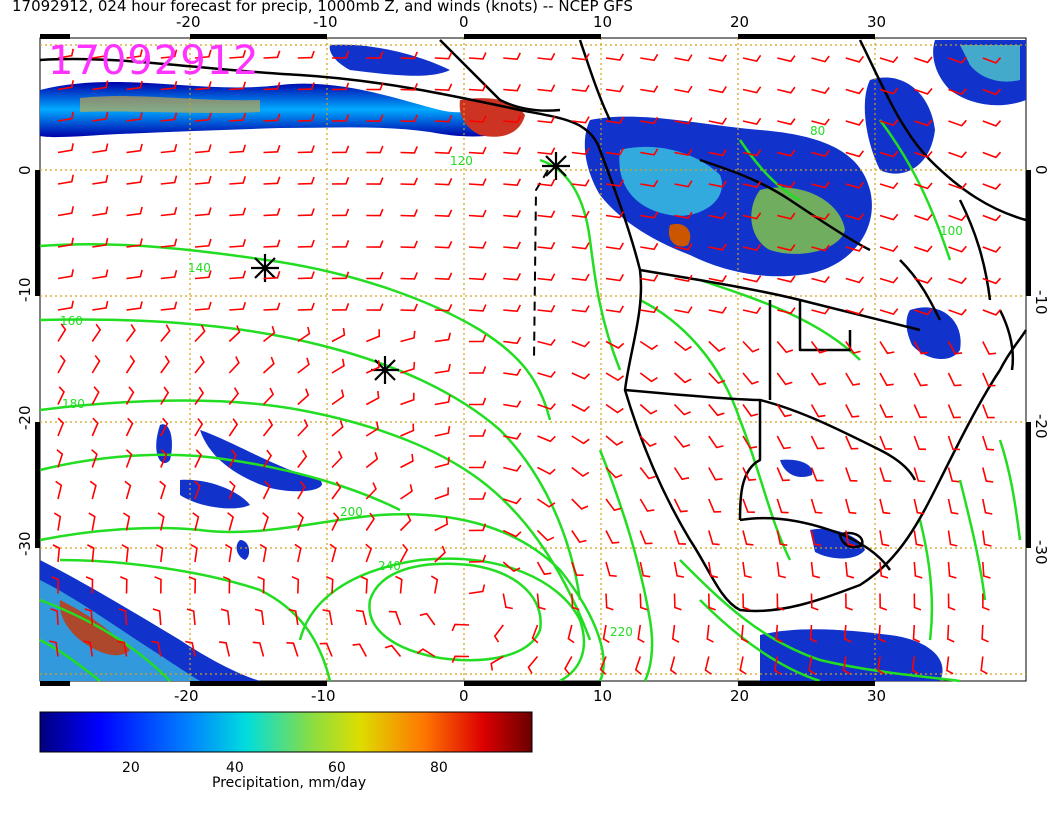  I want to click on lat-label: -30, so click(25, 544).